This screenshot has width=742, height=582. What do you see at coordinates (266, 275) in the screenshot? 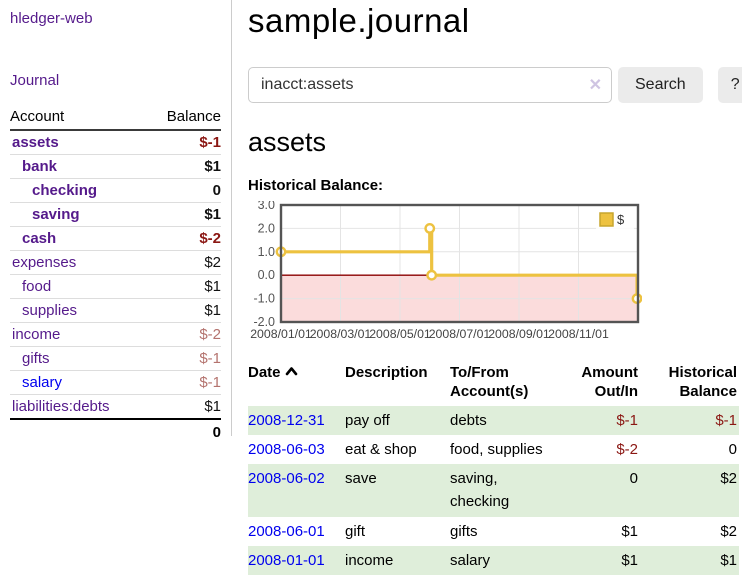
I see `svg-text: 0.0` at bounding box center [266, 275].